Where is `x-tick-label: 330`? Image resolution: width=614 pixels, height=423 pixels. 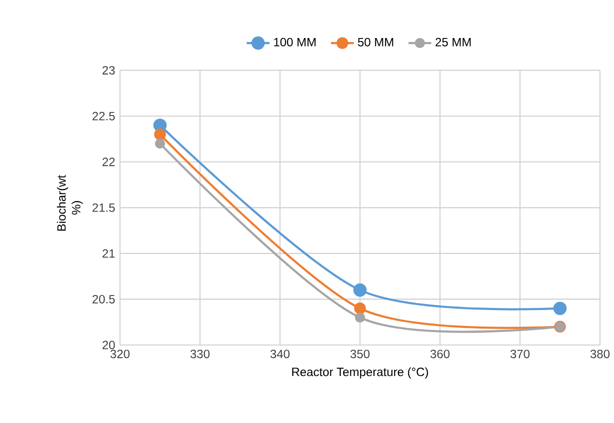
x-tick-label: 330 is located at coordinates (200, 354).